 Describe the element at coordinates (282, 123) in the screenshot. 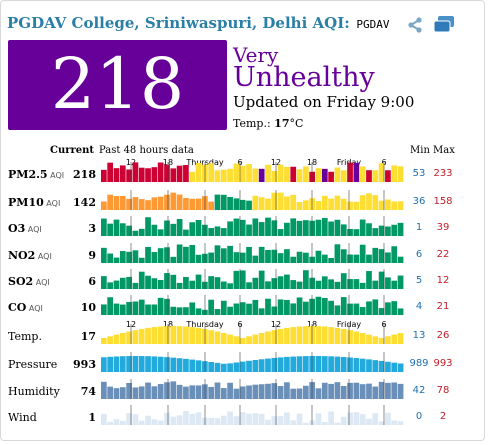

I see `temp-value: 17` at that location.